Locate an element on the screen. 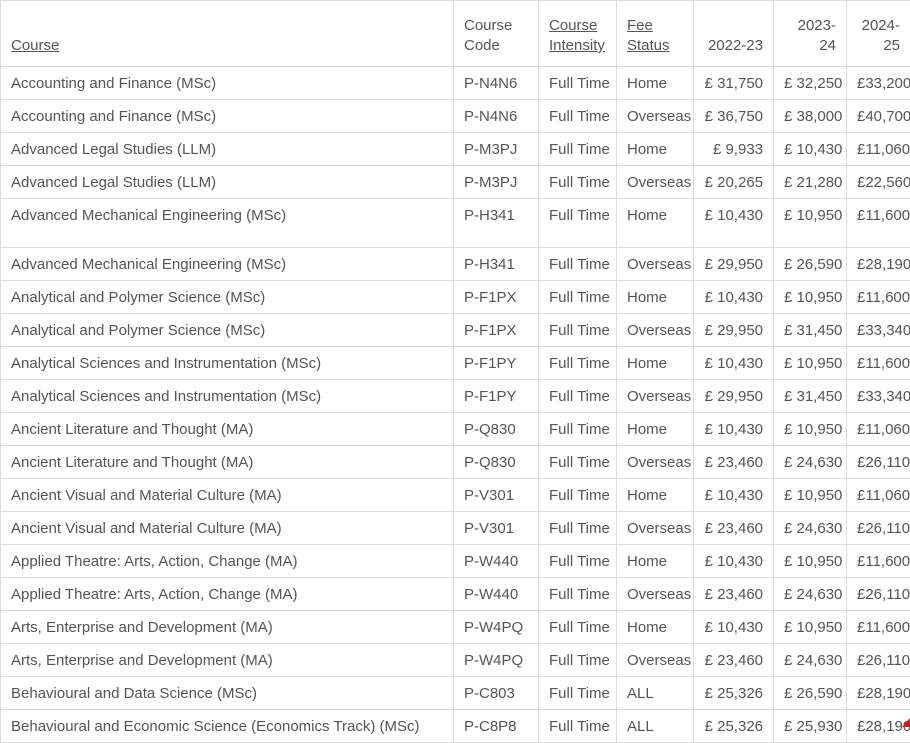  sort-link-course-intensity: Course Intensity is located at coordinates (577, 35).